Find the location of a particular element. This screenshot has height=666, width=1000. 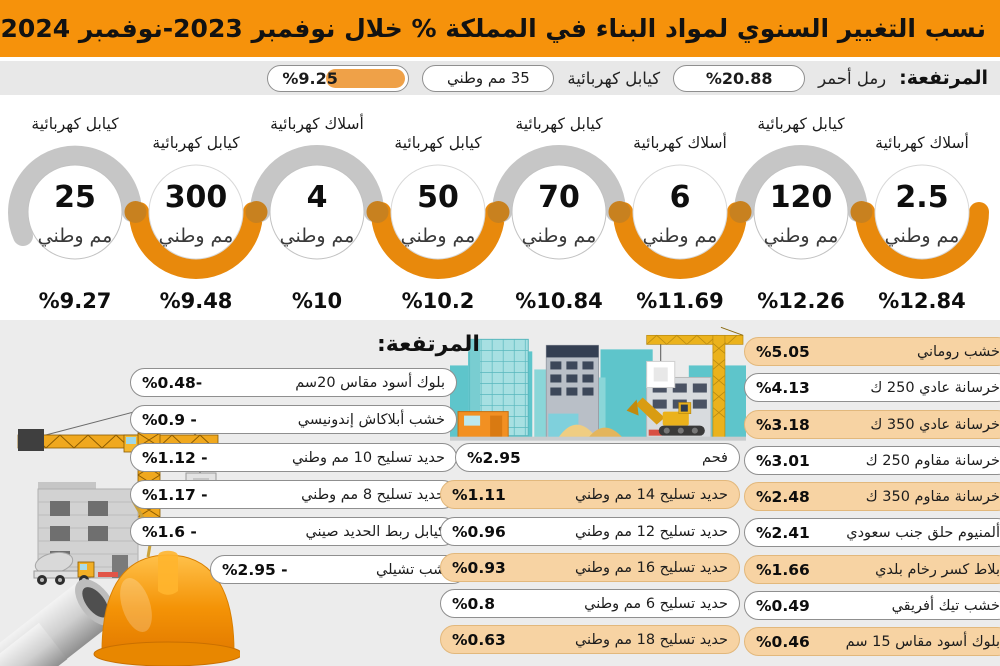

material-label: حديد تسليح 16 مم وطني is located at coordinates (651, 567).